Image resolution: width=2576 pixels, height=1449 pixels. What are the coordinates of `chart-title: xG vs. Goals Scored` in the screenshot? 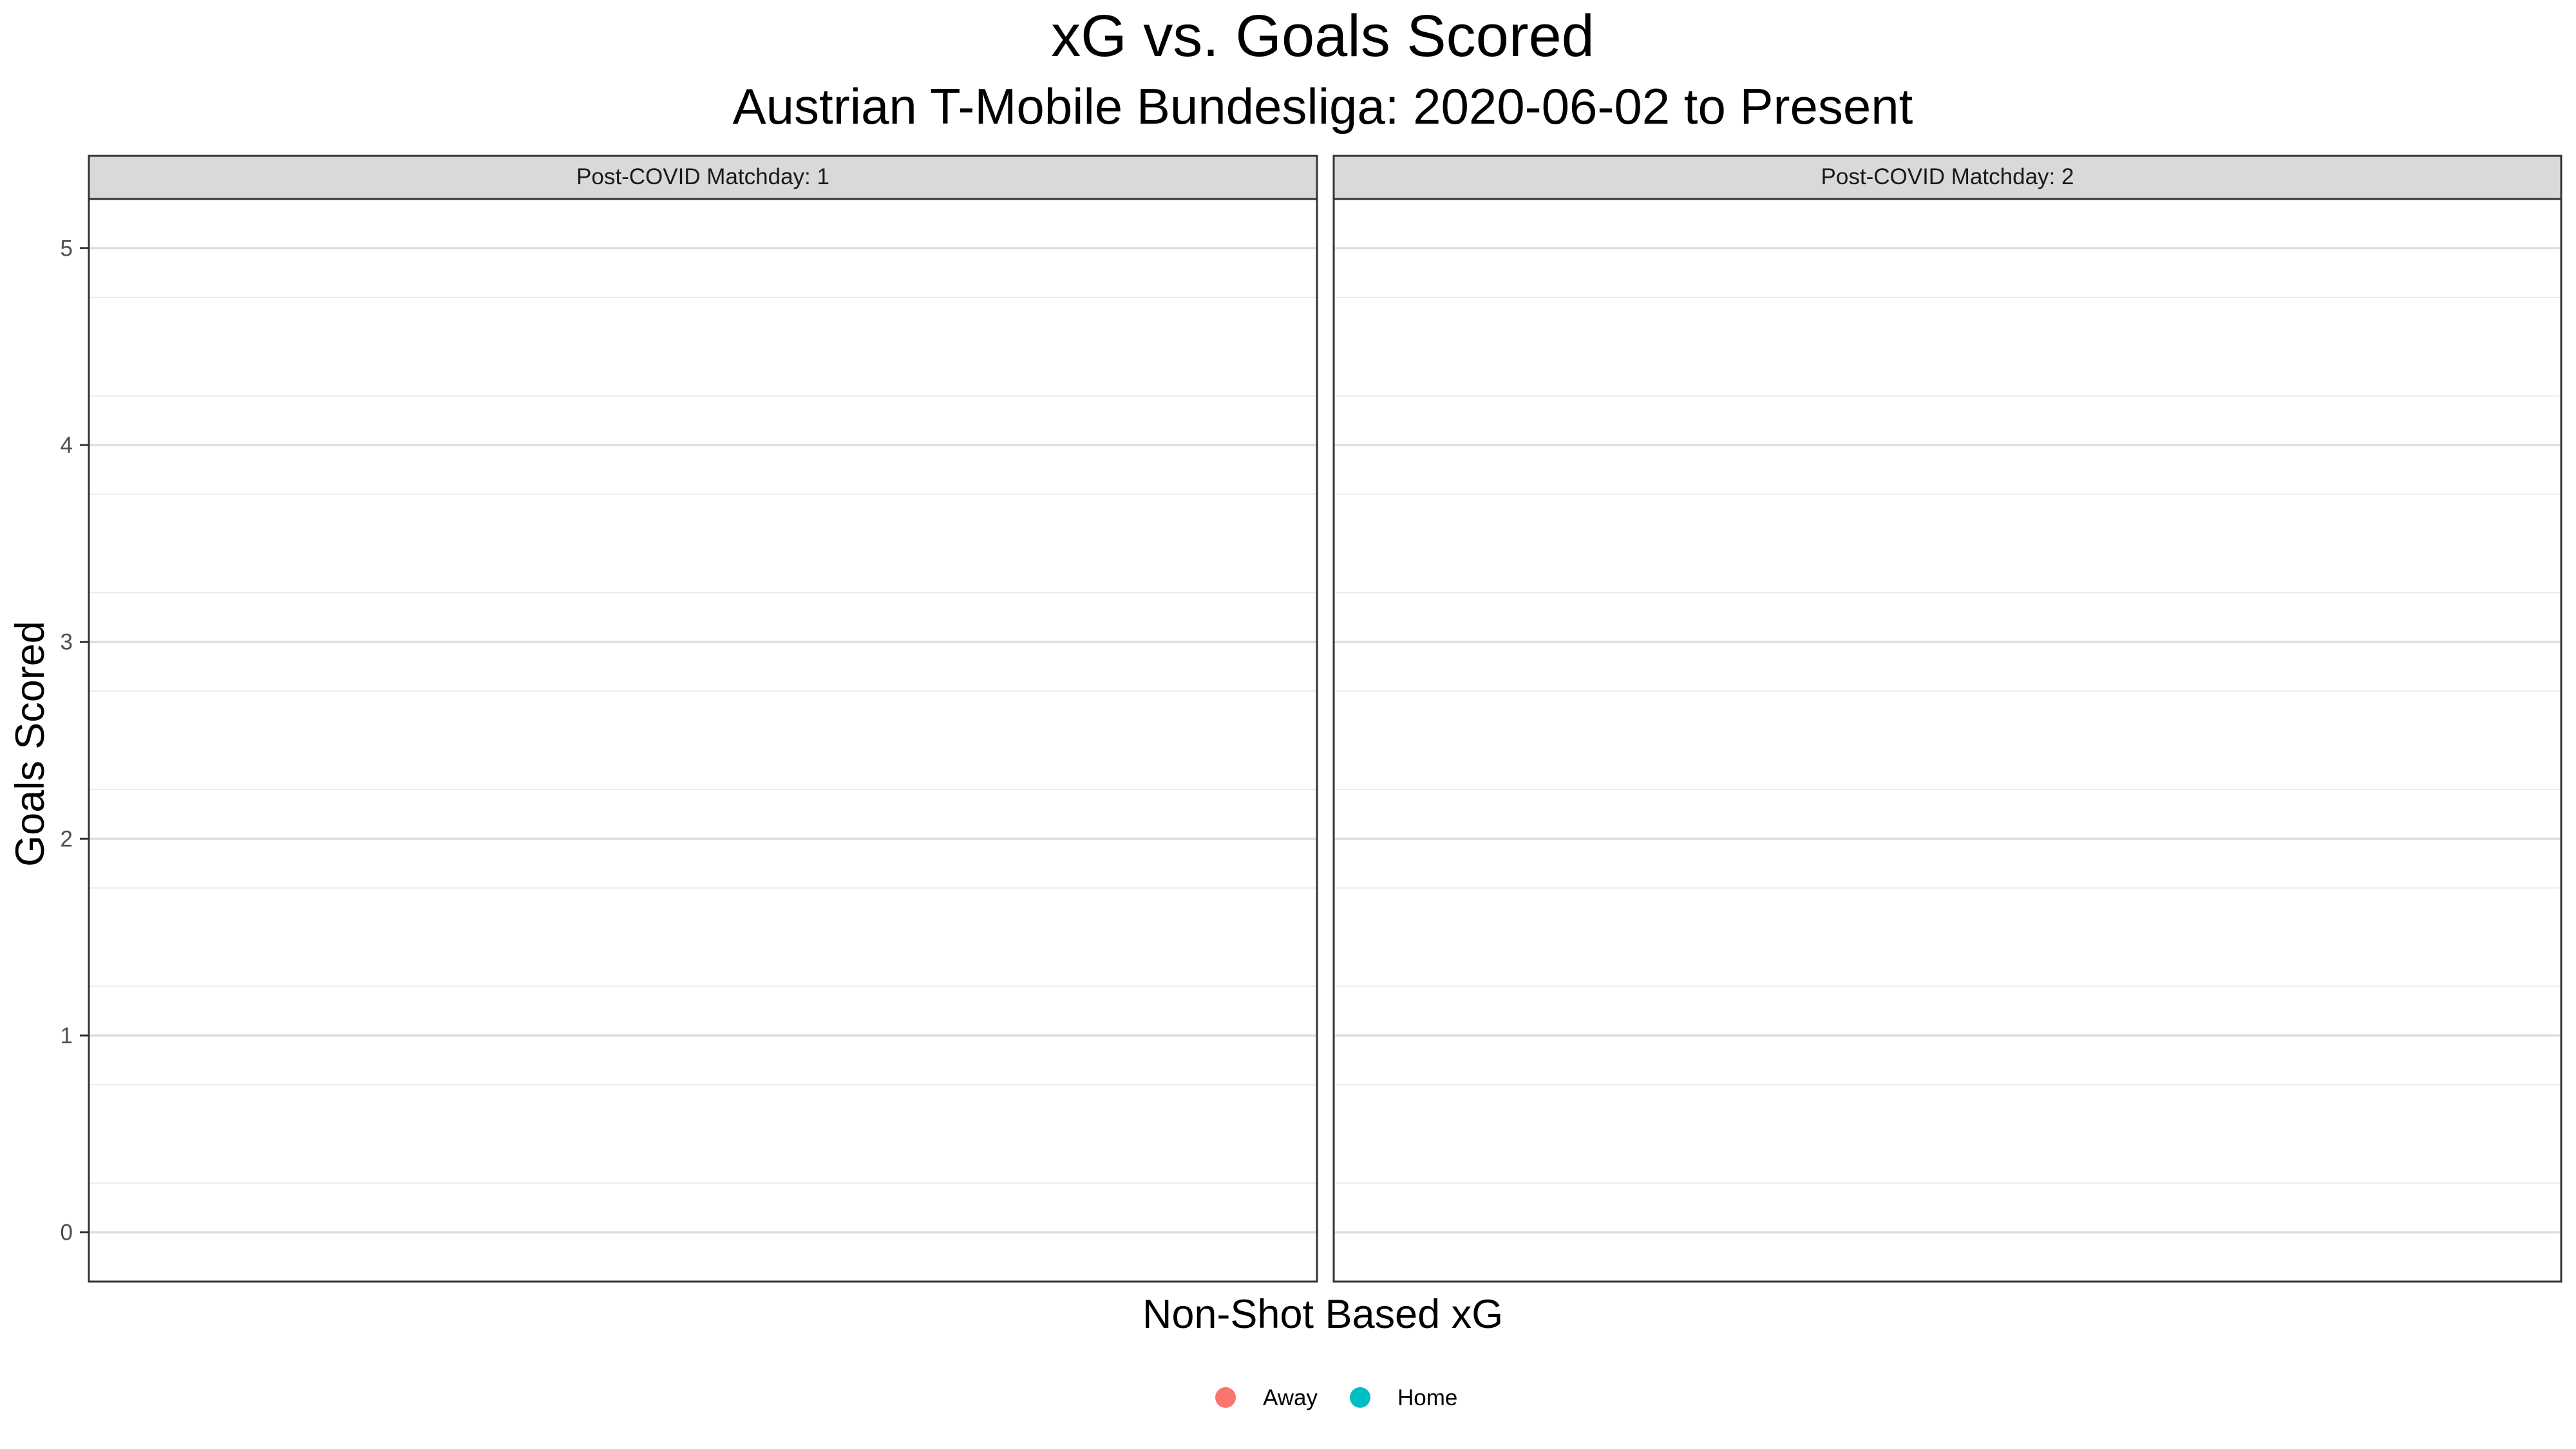 It's located at (1323, 36).